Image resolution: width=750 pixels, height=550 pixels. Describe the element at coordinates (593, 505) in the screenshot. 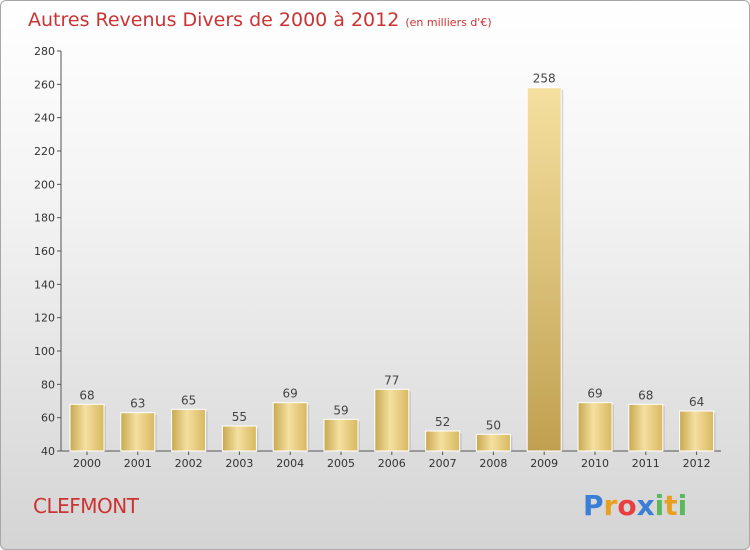

I see `logo-letter: P` at that location.